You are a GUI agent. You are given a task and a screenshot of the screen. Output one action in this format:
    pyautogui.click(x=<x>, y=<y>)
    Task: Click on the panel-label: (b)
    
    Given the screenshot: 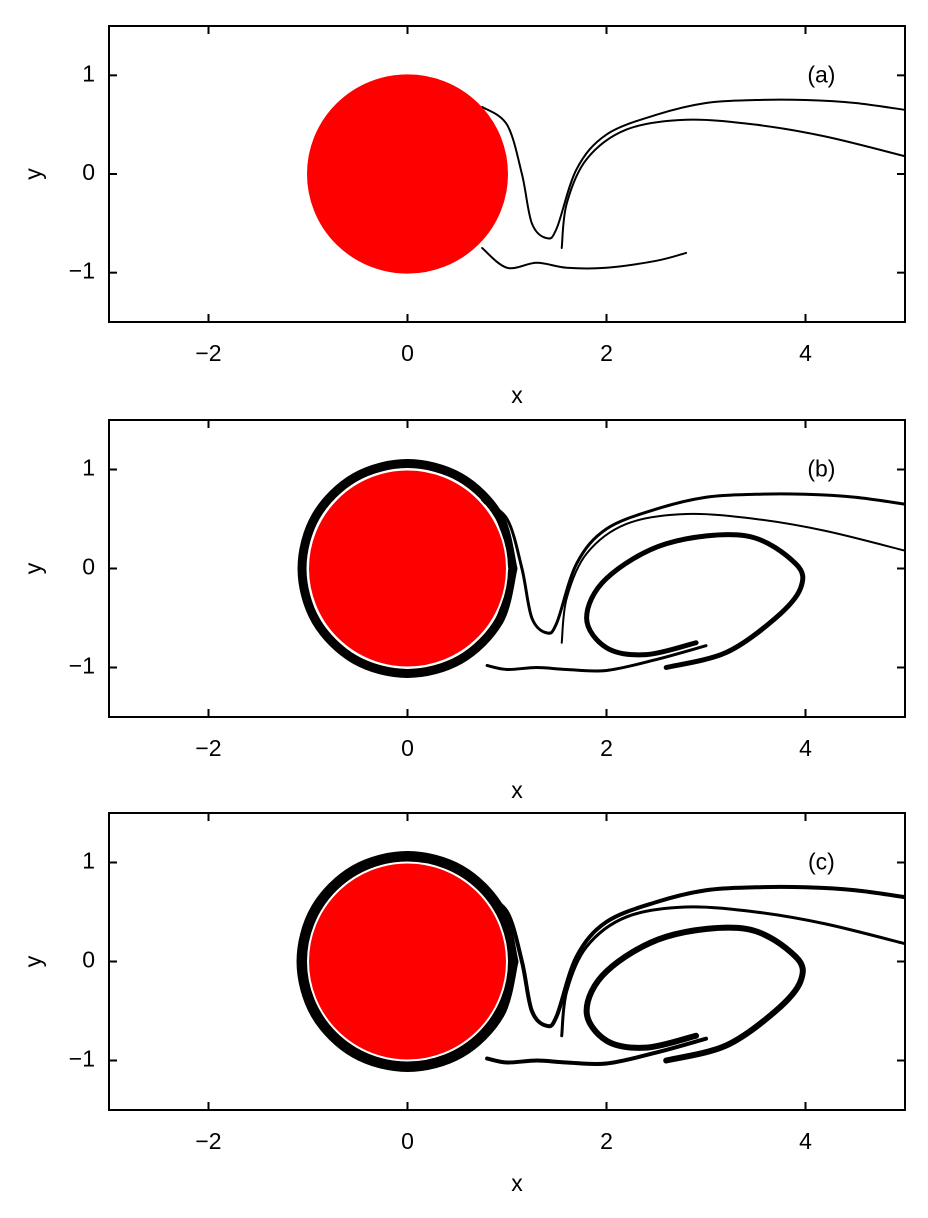 What is the action you would take?
    pyautogui.click(x=821, y=469)
    